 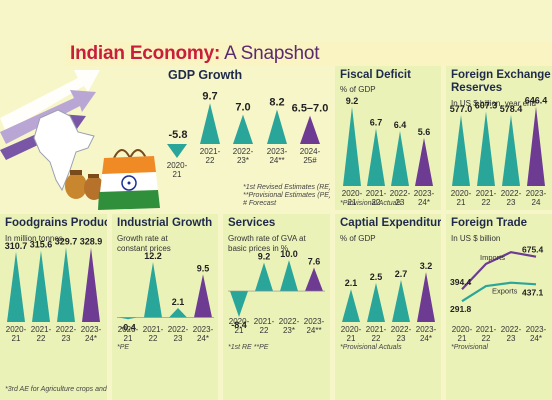 I want to click on industrial-title: Industrial Growth, so click(x=165, y=223).